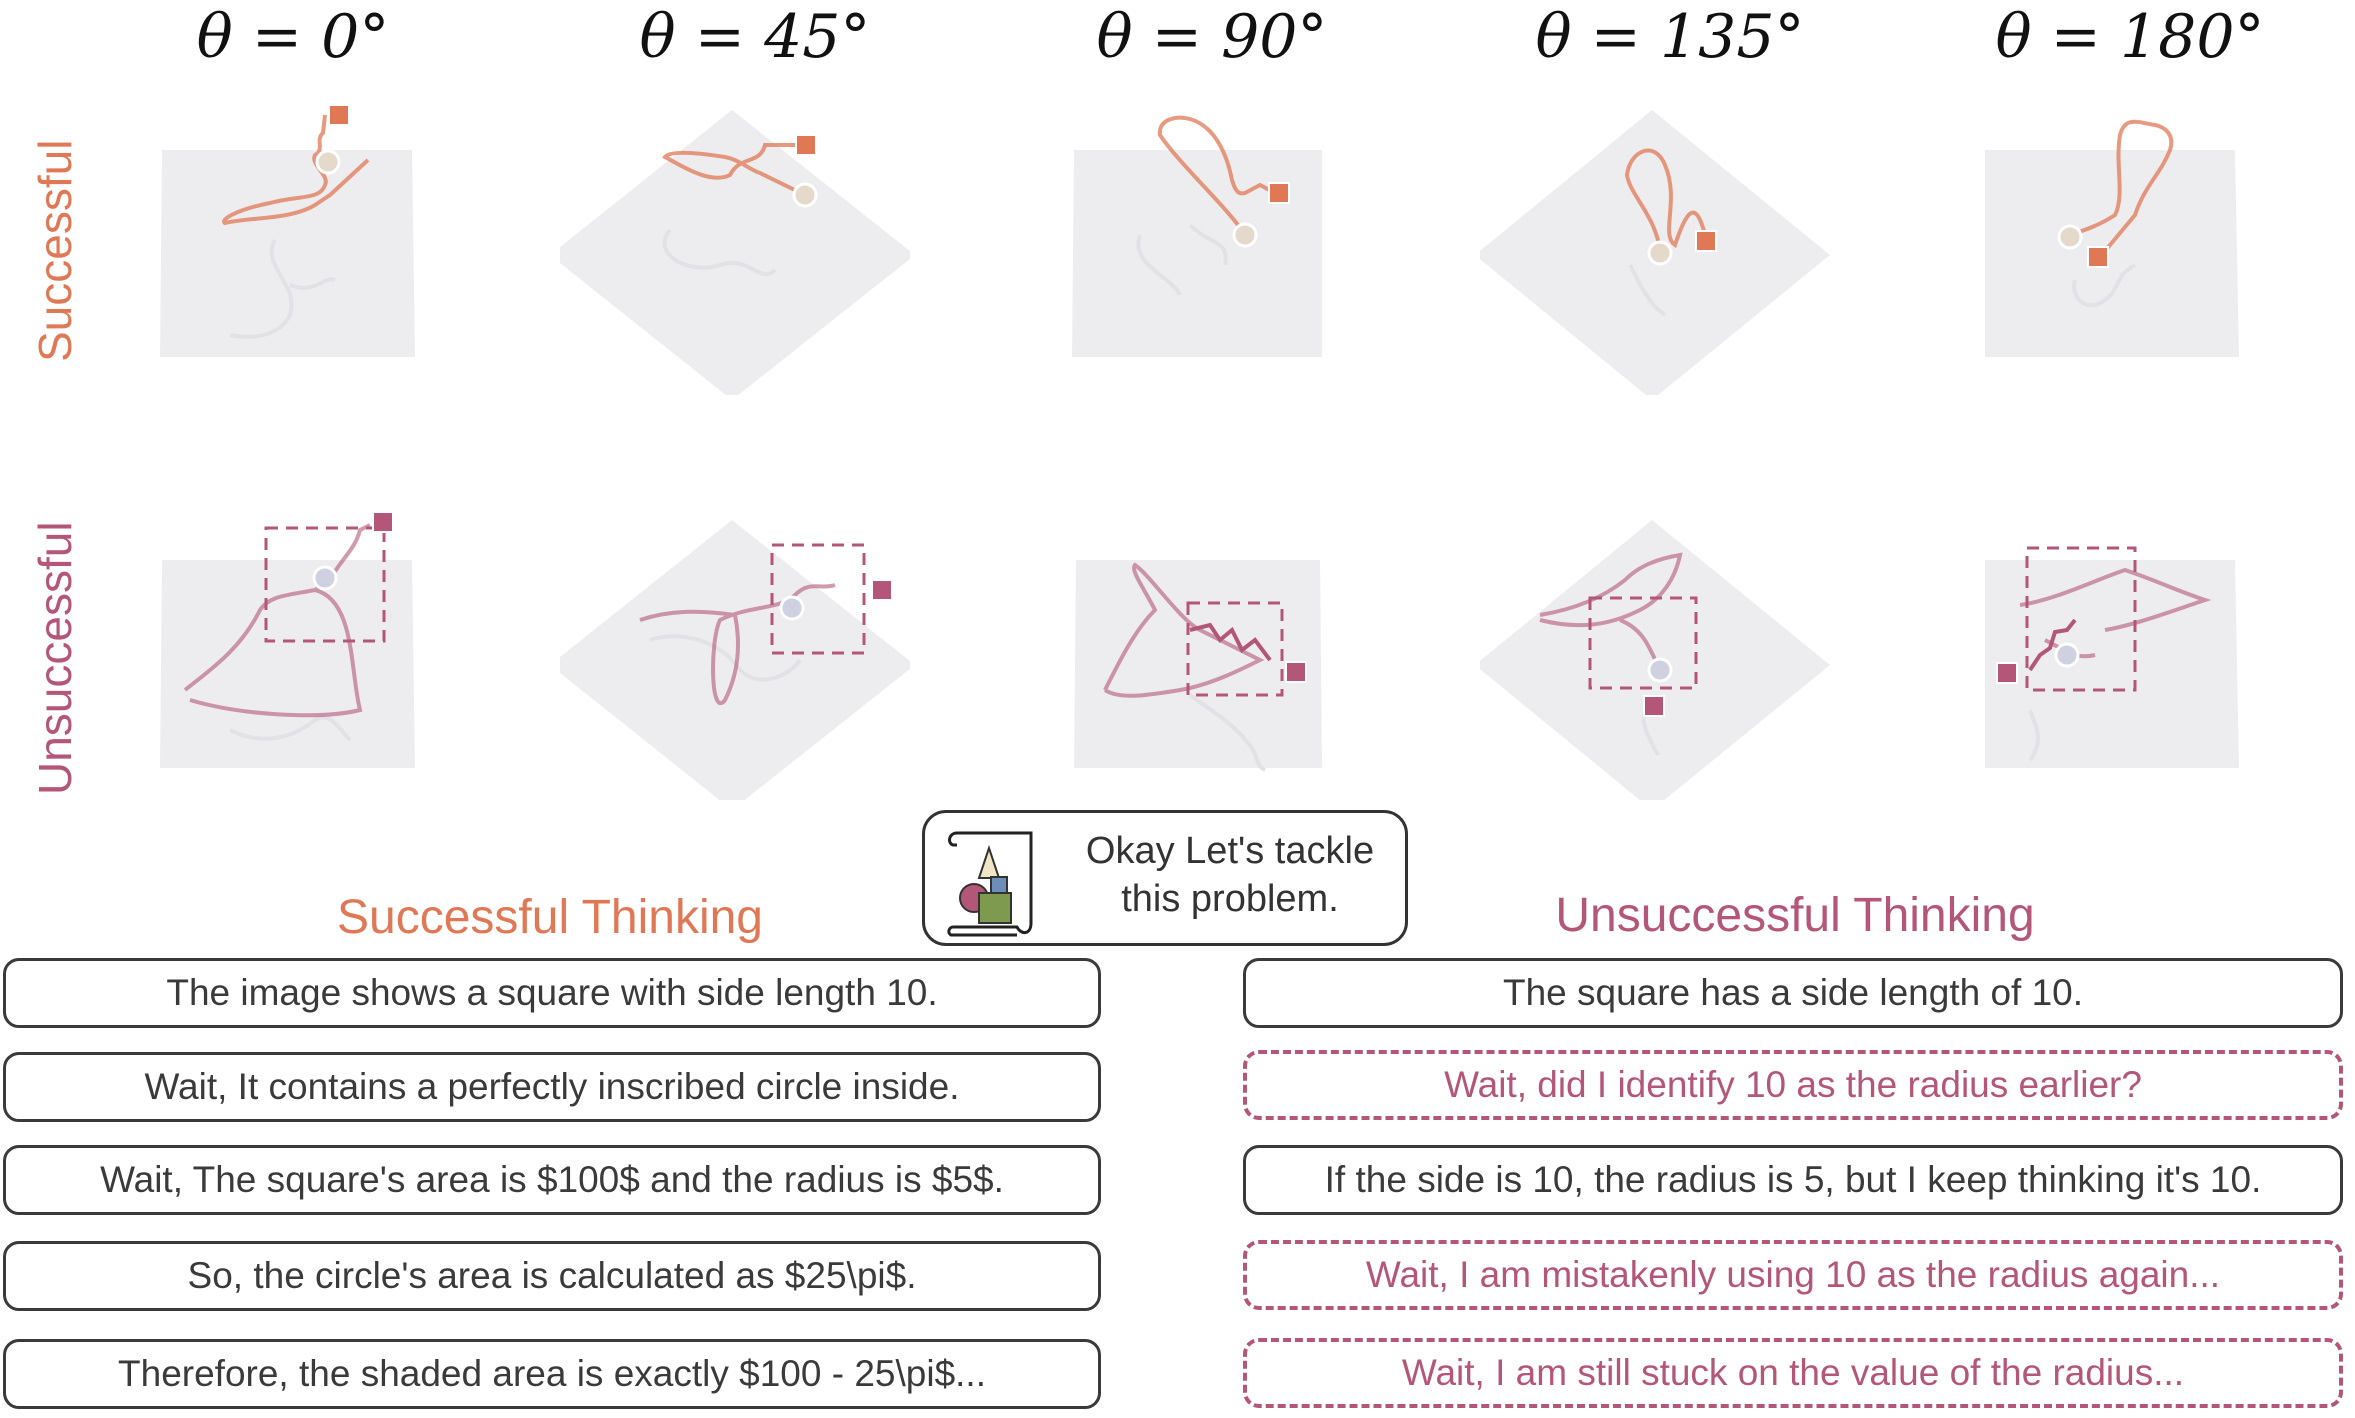  Describe the element at coordinates (1795, 915) in the screenshot. I see `unsuccessful-thinking-heading: Unsuccessful Thinking` at that location.